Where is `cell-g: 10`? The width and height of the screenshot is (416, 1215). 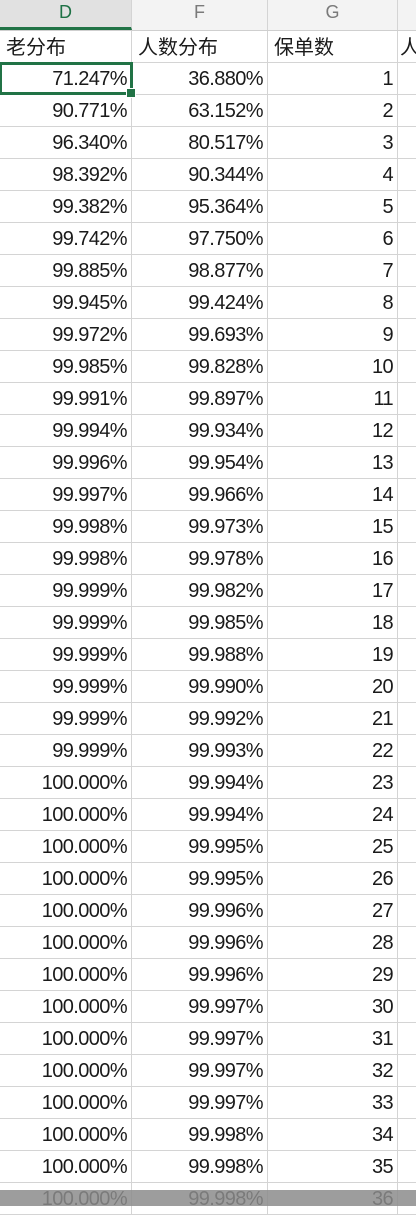
cell-g: 10 is located at coordinates (333, 366).